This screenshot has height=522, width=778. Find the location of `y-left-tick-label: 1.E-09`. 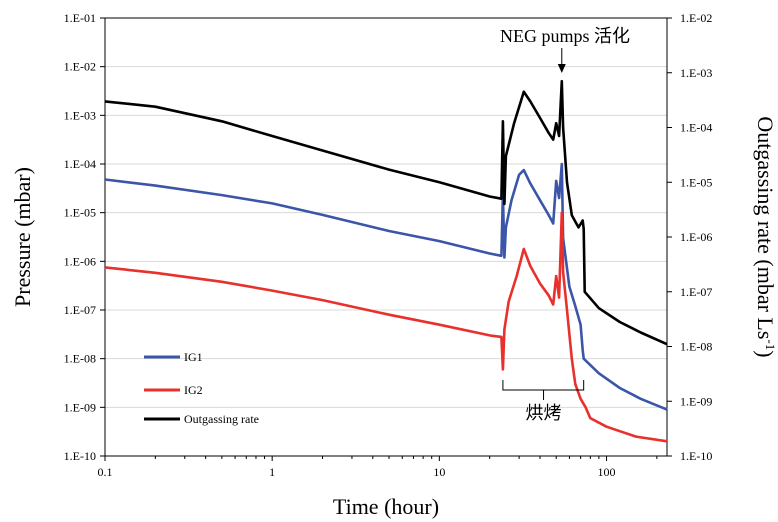

y-left-tick-label: 1.E-09 is located at coordinates (80, 407).